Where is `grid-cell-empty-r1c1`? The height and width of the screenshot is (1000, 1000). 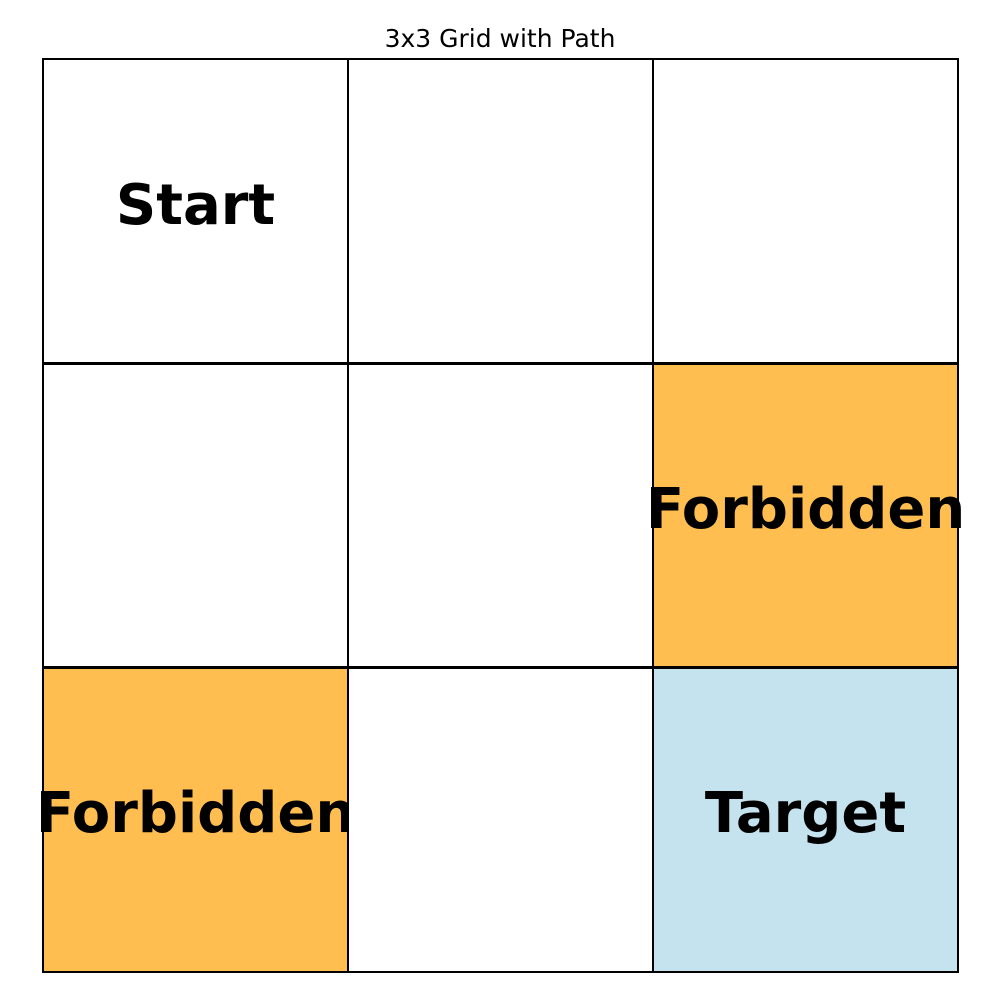
grid-cell-empty-r1c1 is located at coordinates (500, 515).